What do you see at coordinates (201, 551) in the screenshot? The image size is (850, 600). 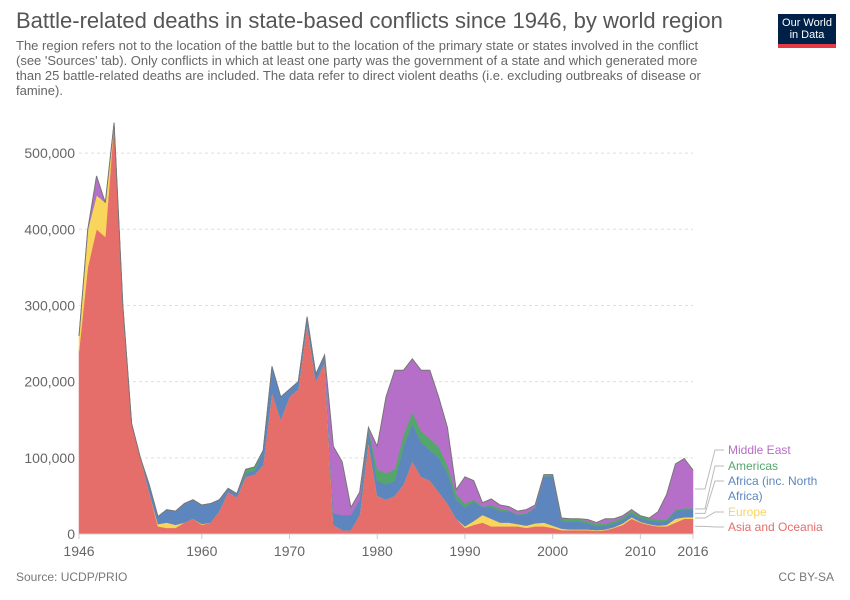 I see `x-tick-label: 1960` at bounding box center [201, 551].